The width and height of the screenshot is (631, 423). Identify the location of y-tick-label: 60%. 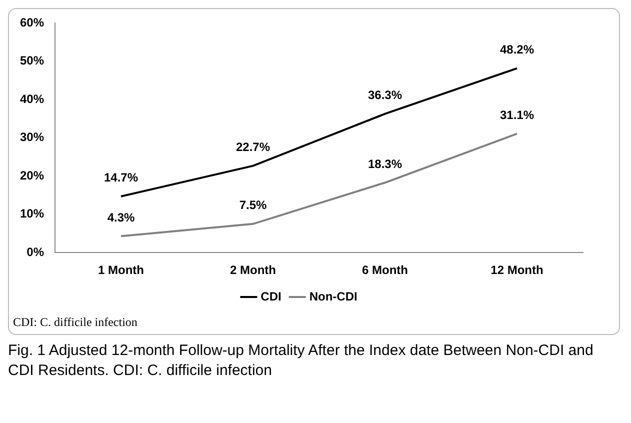
(32, 23).